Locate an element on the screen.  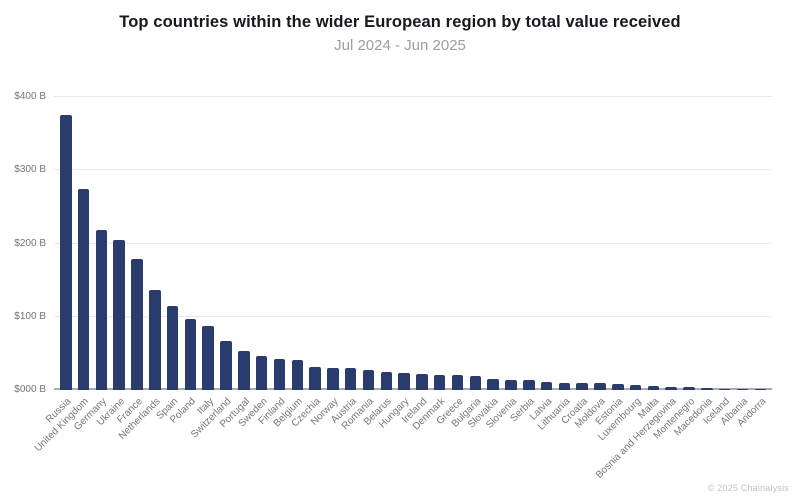
bar-belarus is located at coordinates (386, 381).